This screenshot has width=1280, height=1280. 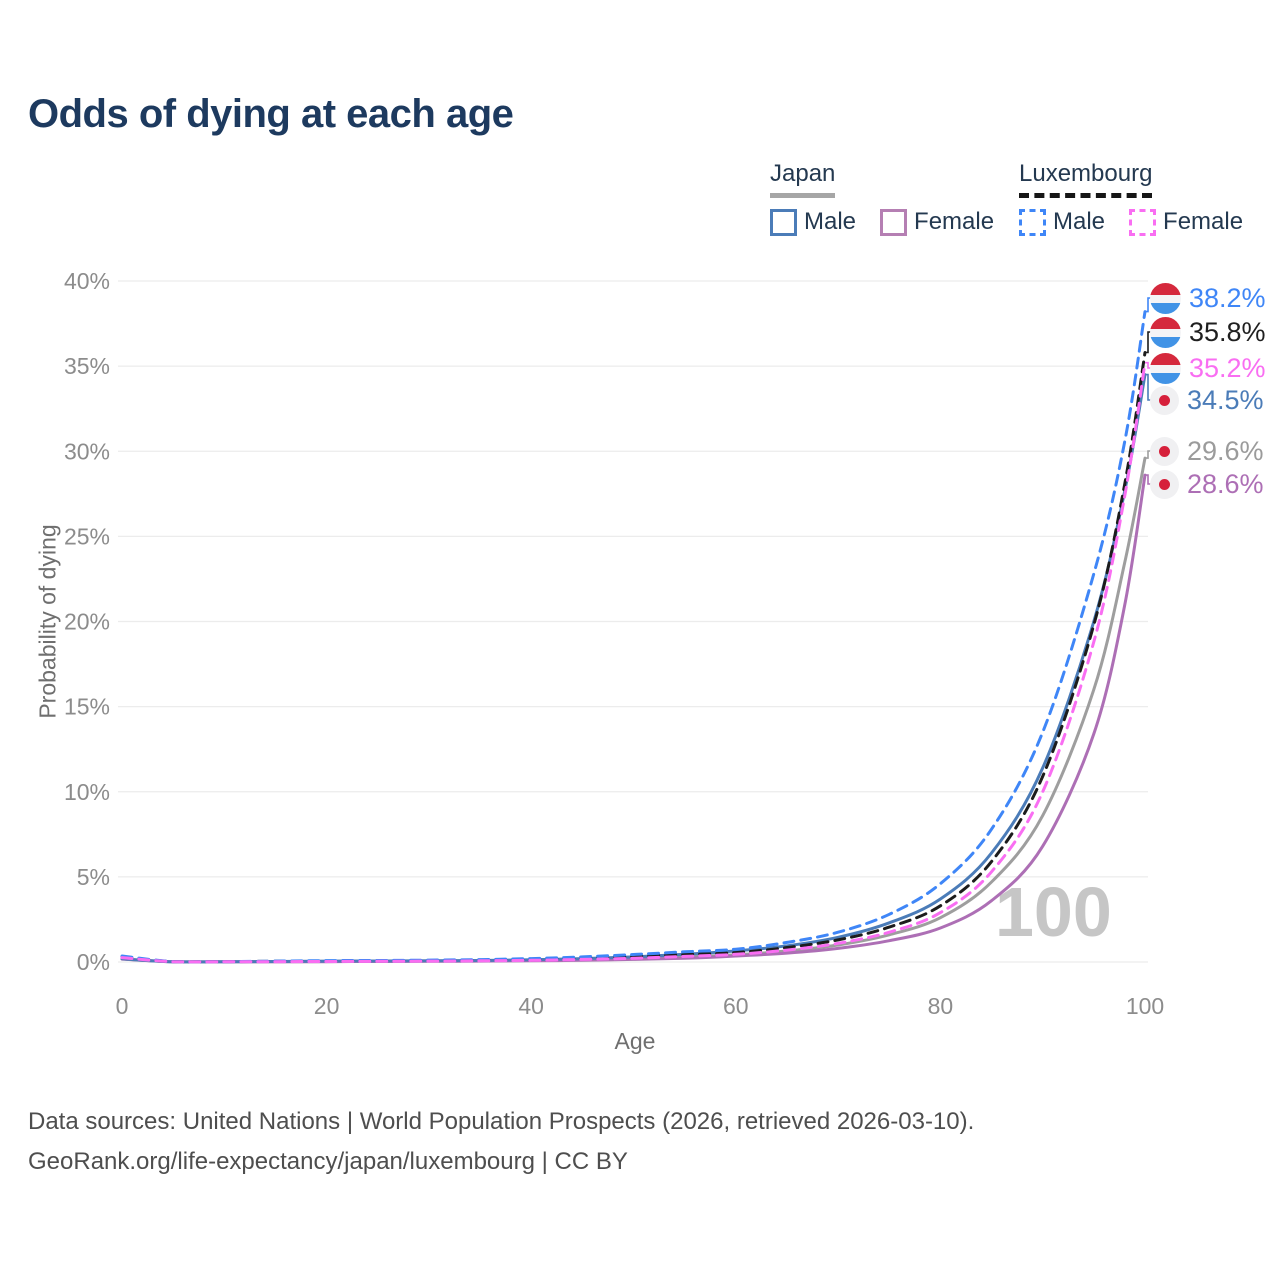 I want to click on y-tick-label: 40%, so click(x=87, y=281).